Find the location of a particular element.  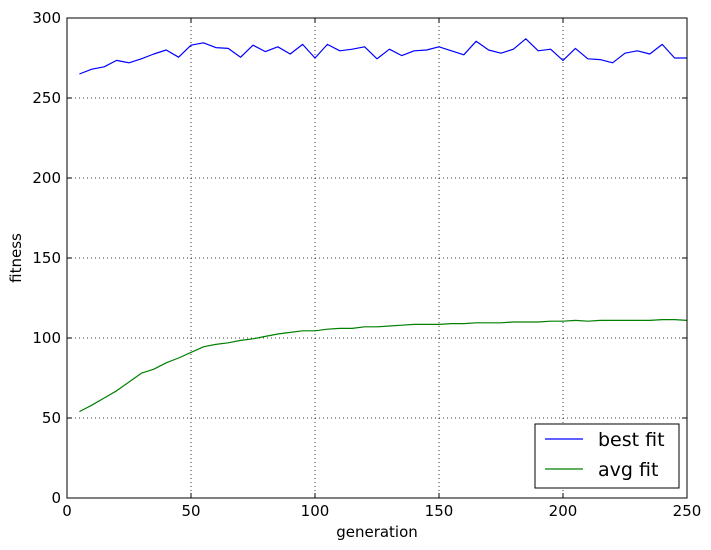

x-tick-label: 150 is located at coordinates (439, 511).